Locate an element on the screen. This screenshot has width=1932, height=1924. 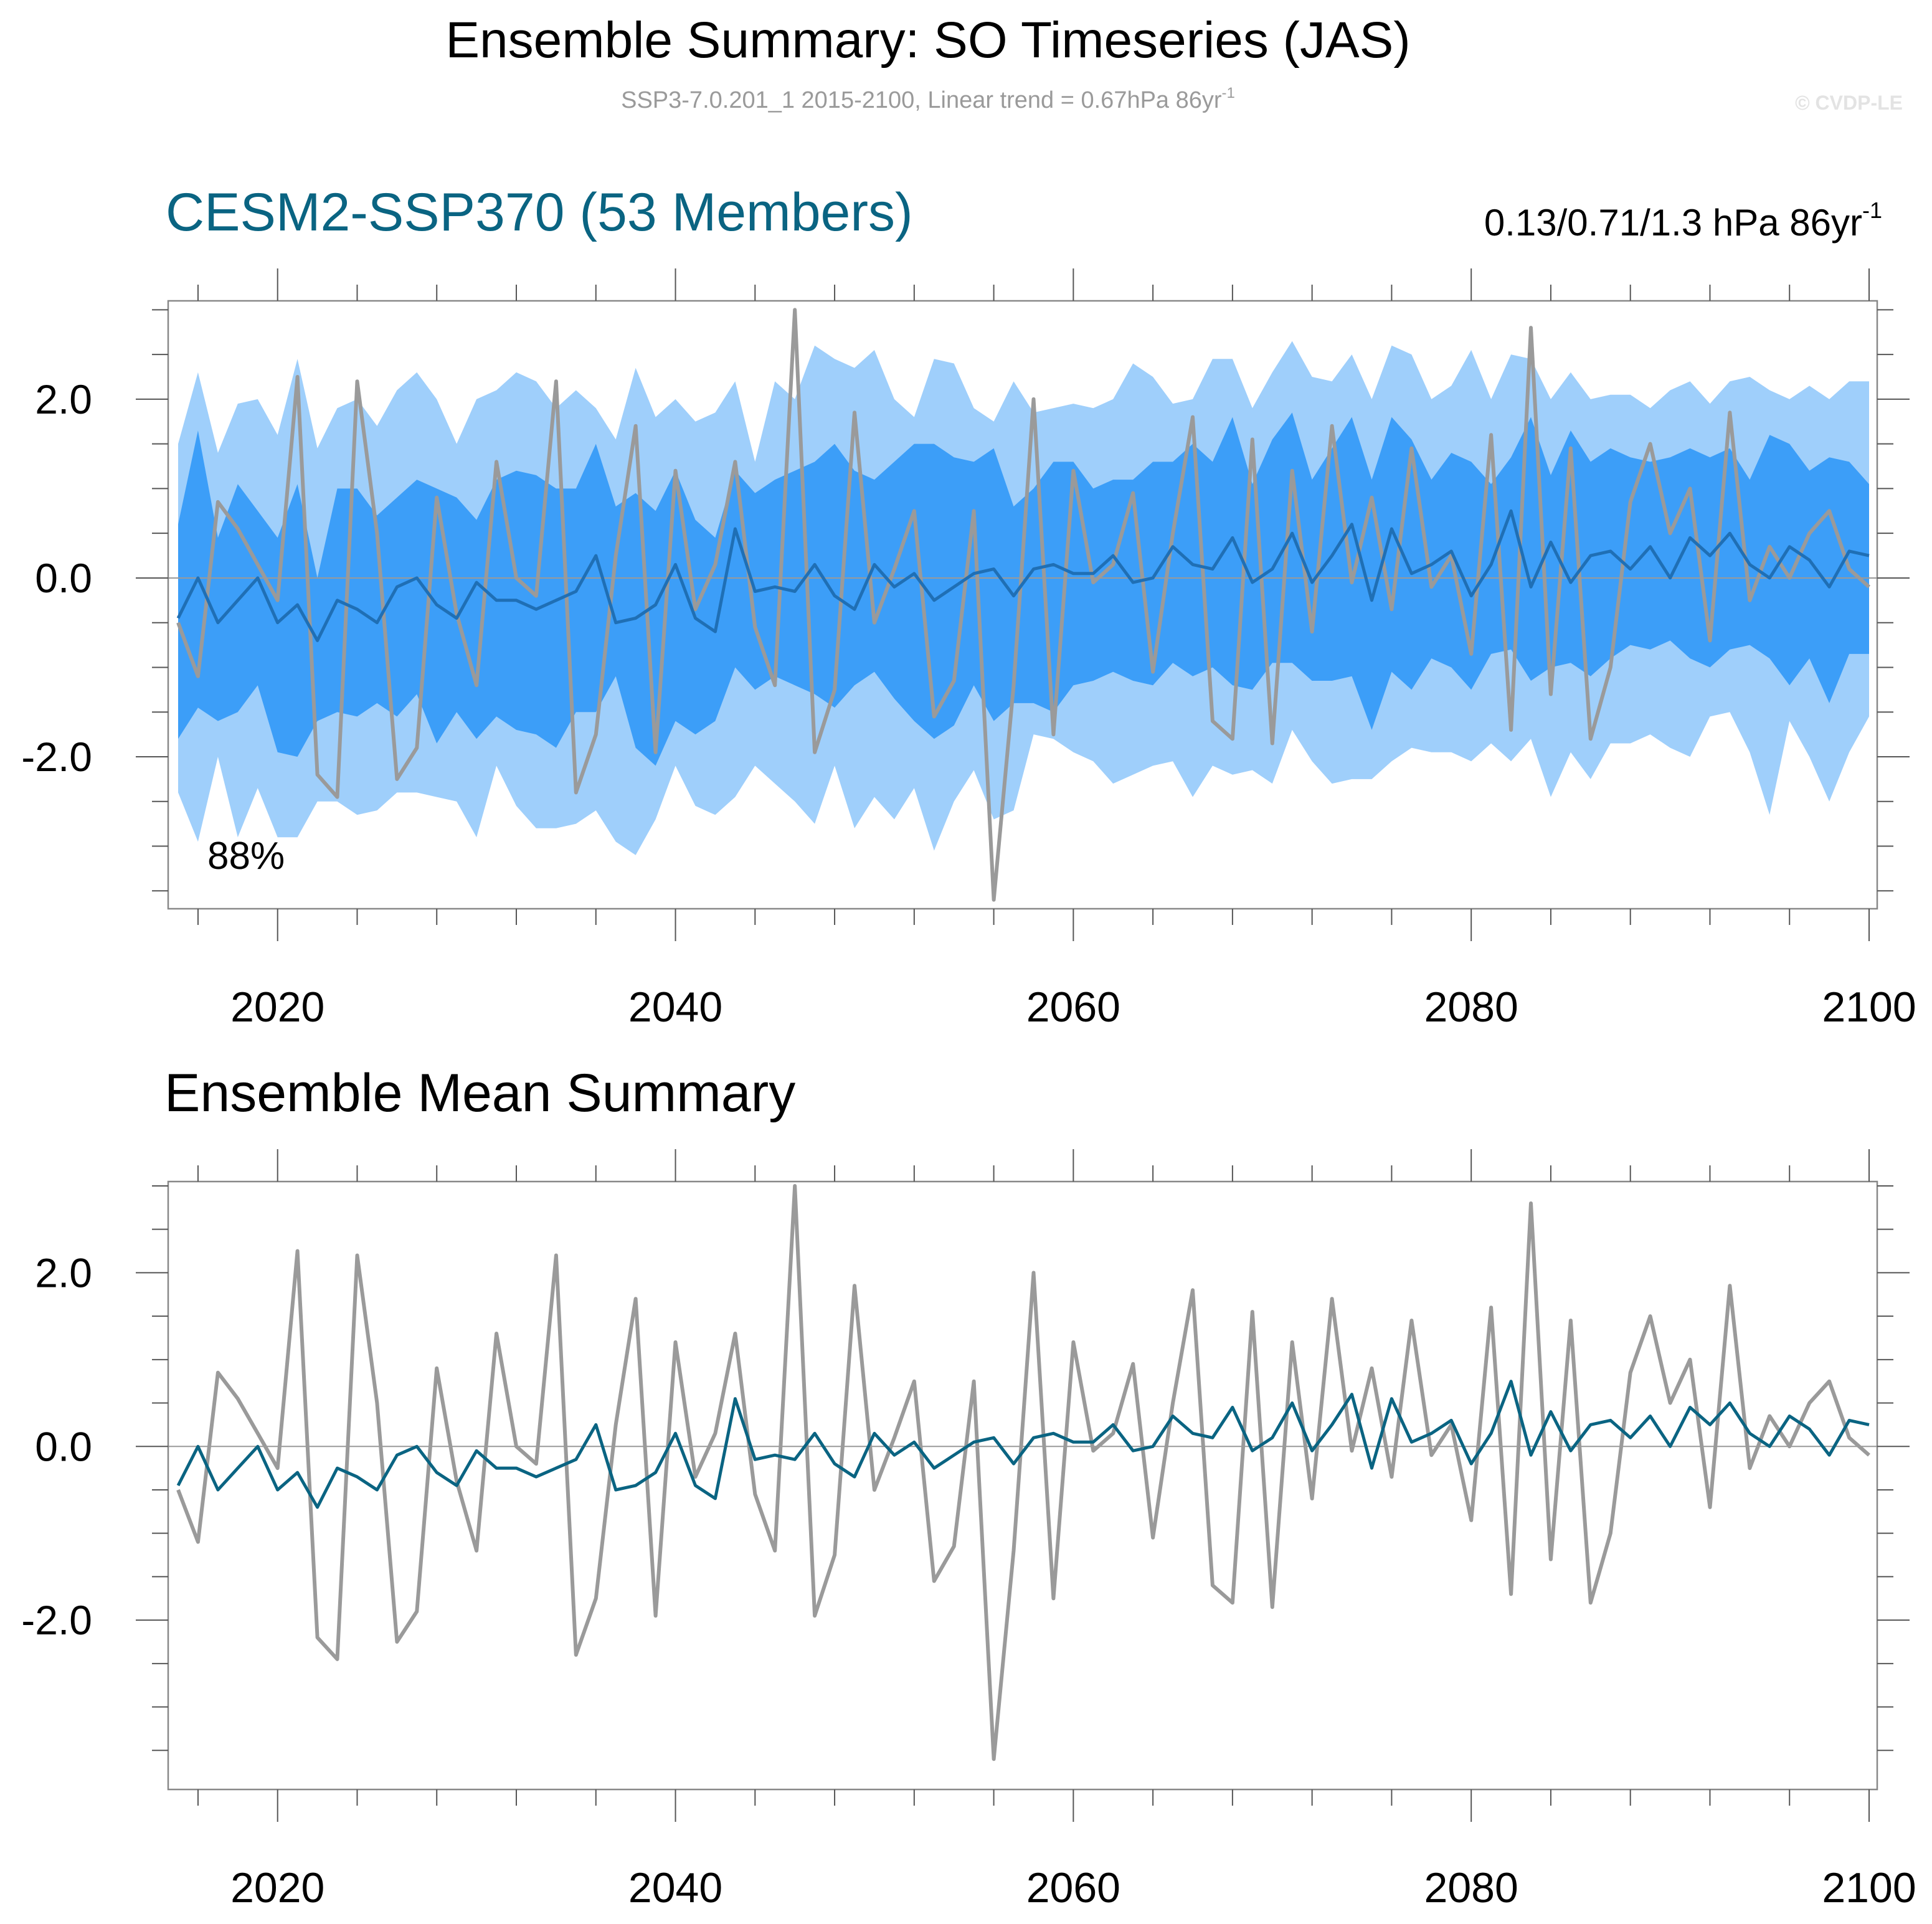
figure-title: Ensemble Summary: SO Timeseries (JAS) is located at coordinates (928, 40).